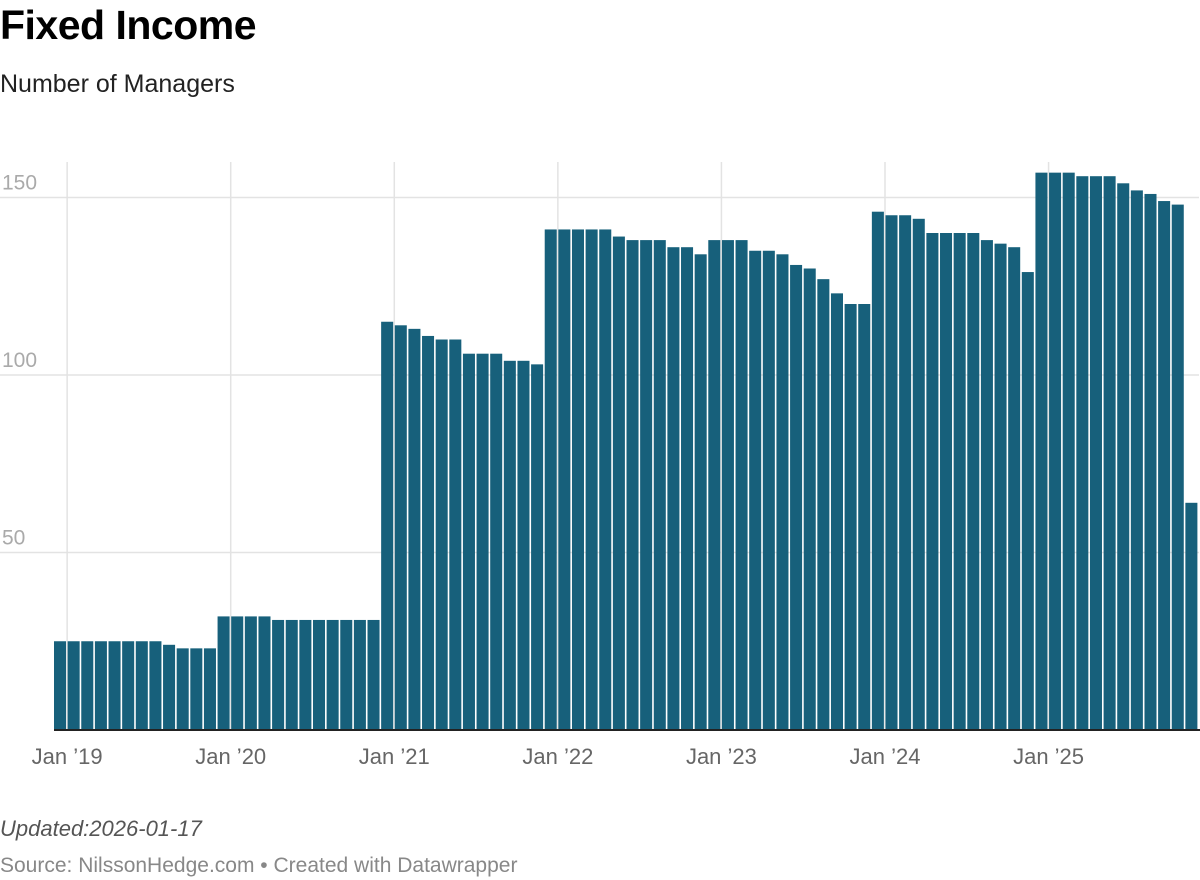  Describe the element at coordinates (127, 865) in the screenshot. I see `source-label: Source: NilssonHedge.com` at that location.